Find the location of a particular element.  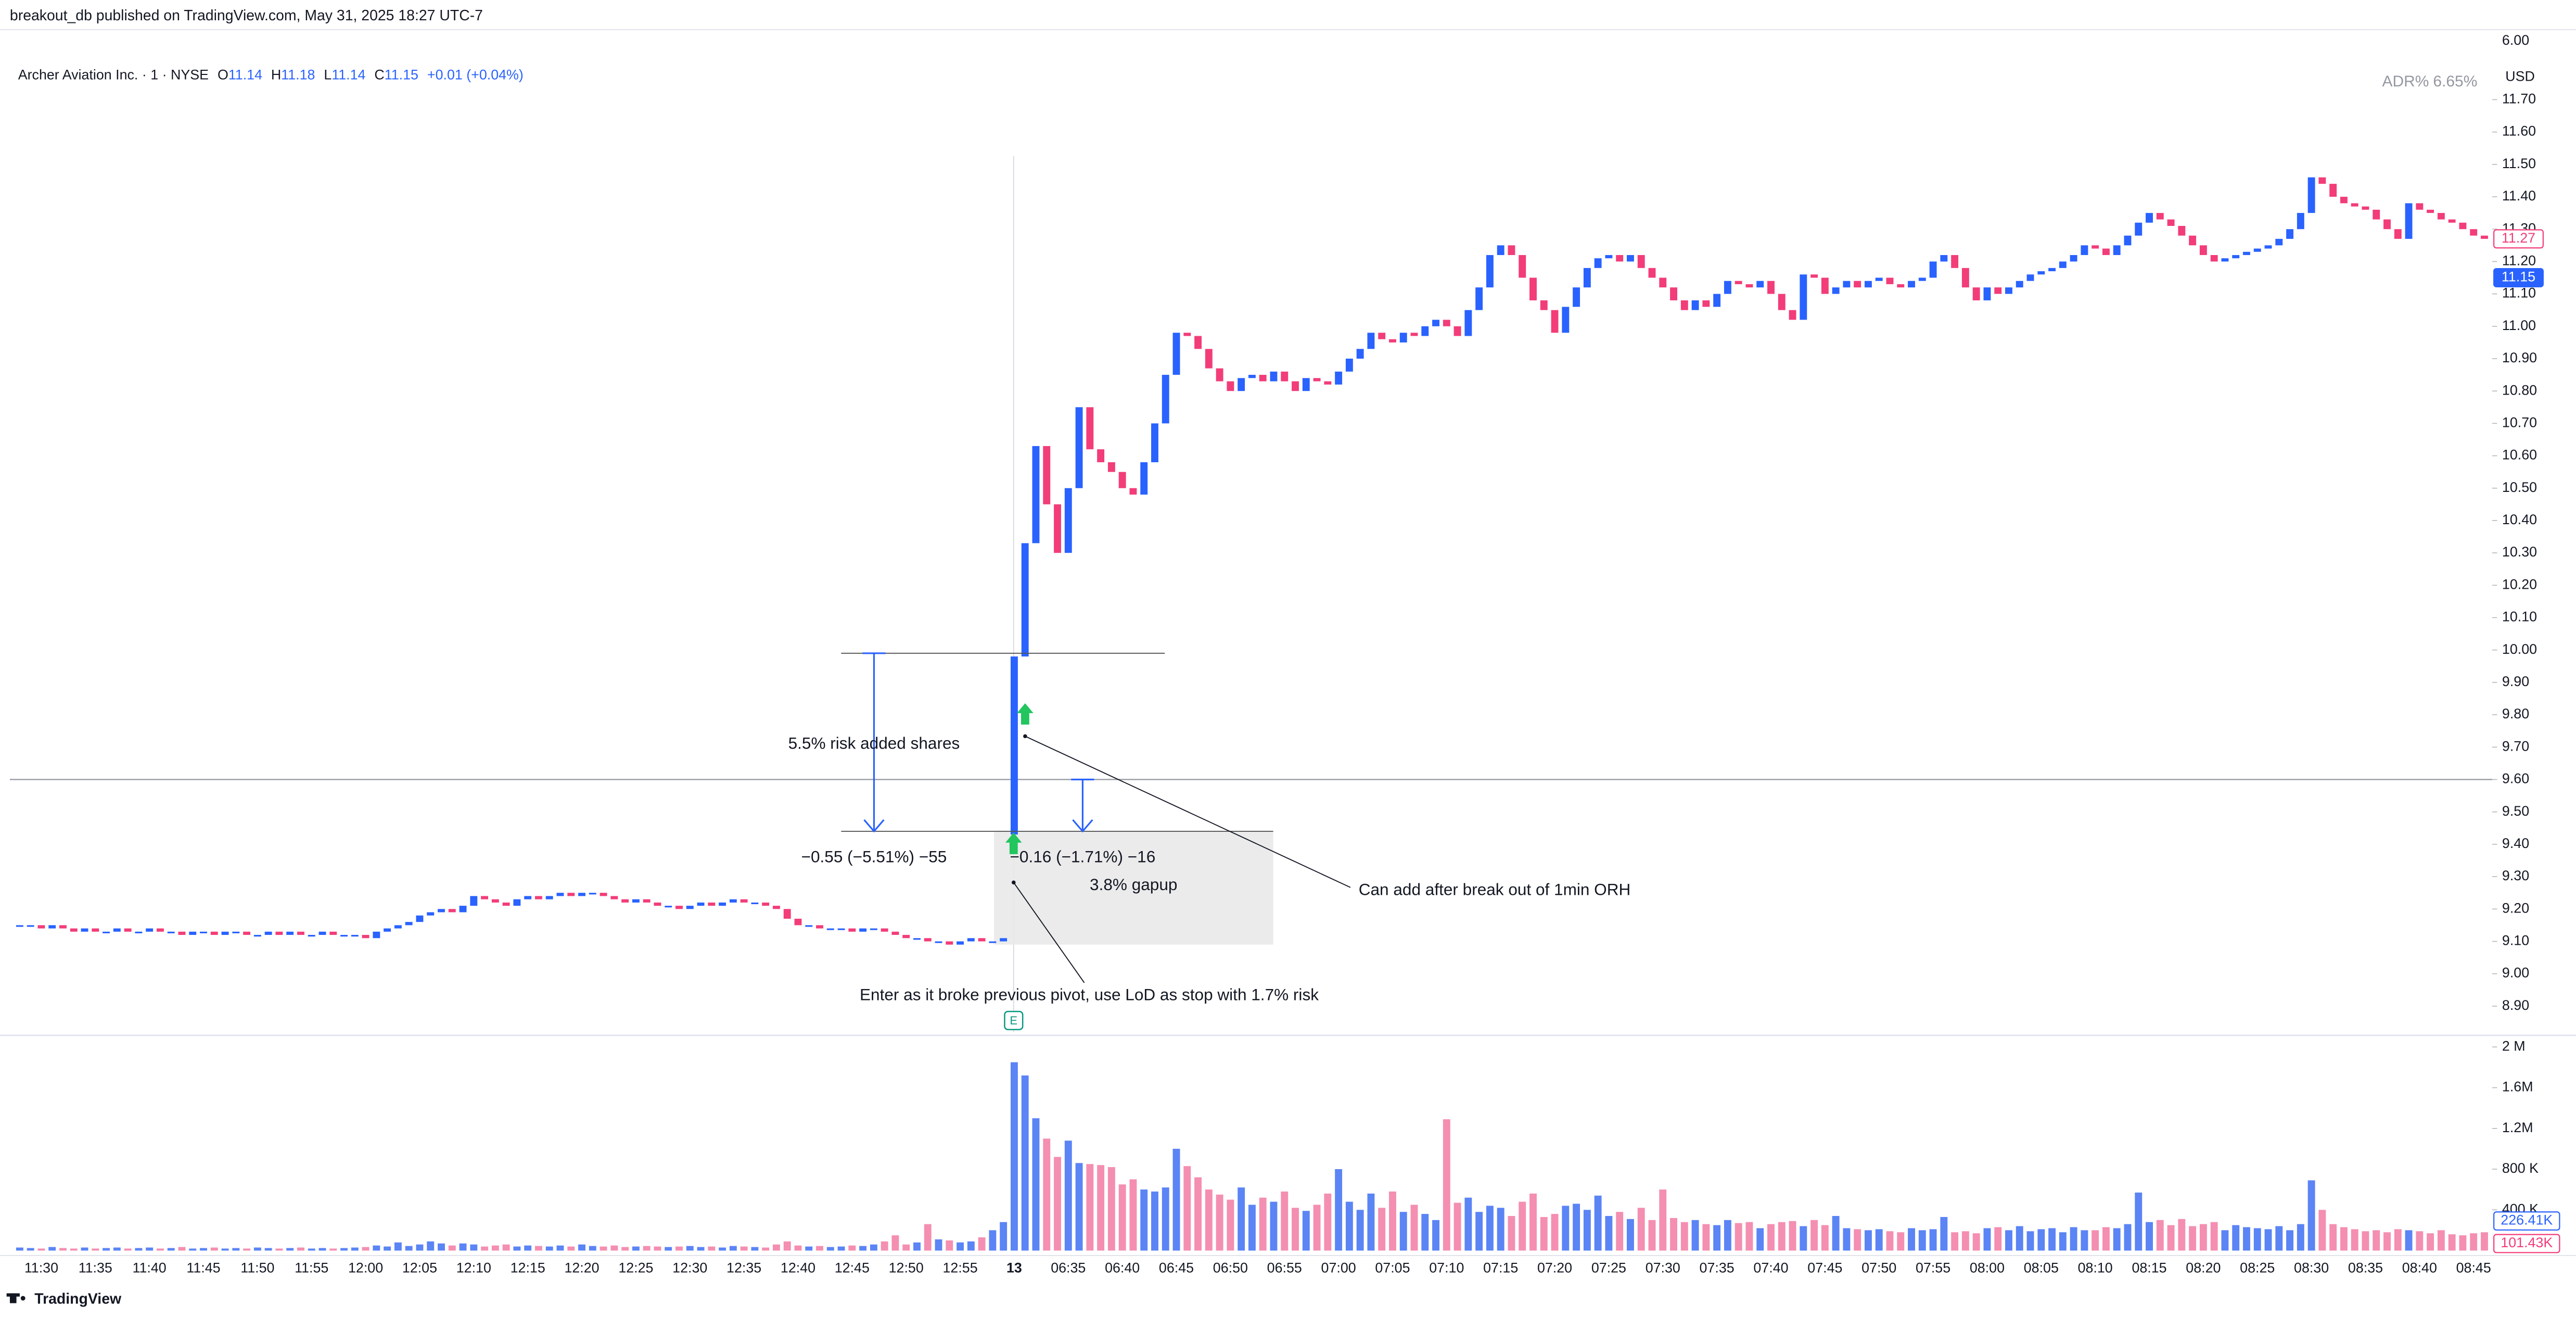

y-tick-label: 10.10 is located at coordinates (2519, 617).